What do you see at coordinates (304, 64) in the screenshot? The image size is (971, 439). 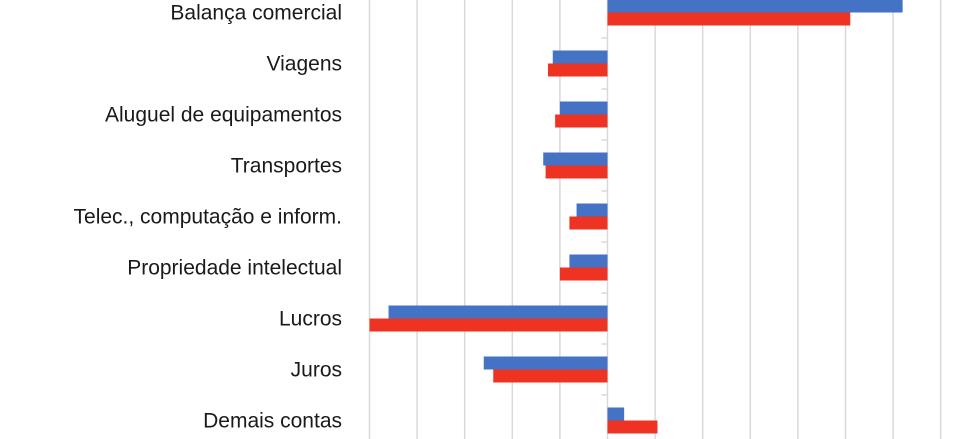 I see `category-label: Viagens` at bounding box center [304, 64].